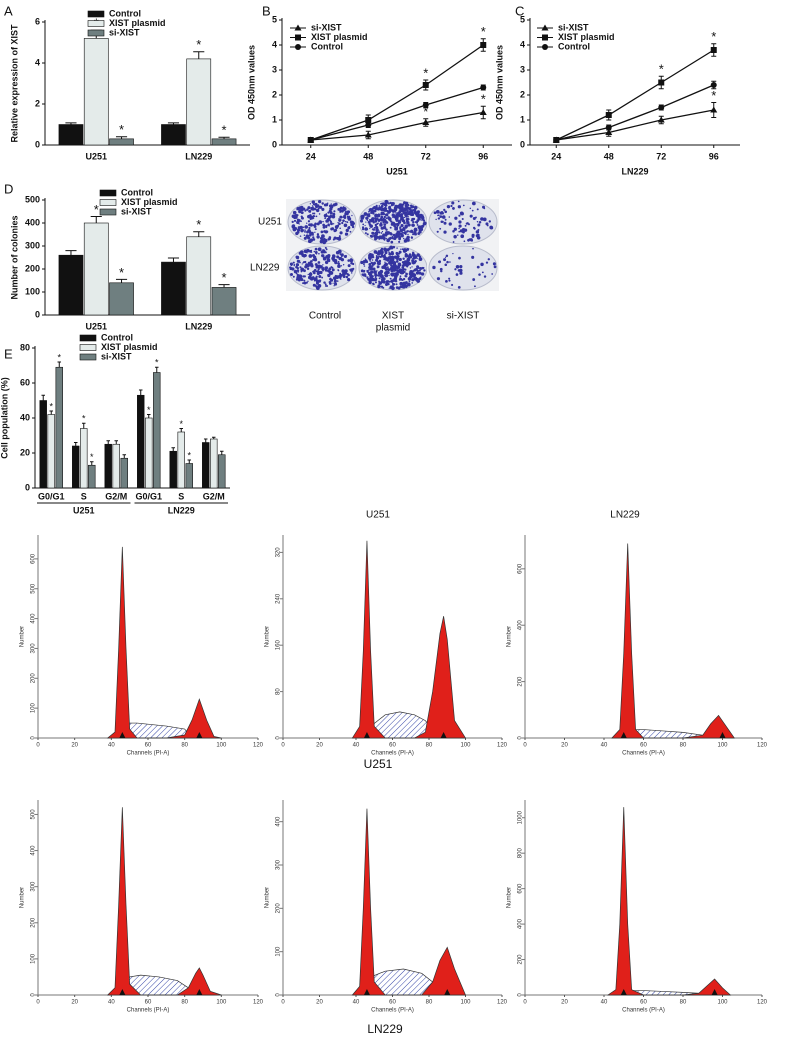 This screenshot has height=1043, width=785. Describe the element at coordinates (34, 618) in the screenshot. I see `y-tick-label: 400` at that location.